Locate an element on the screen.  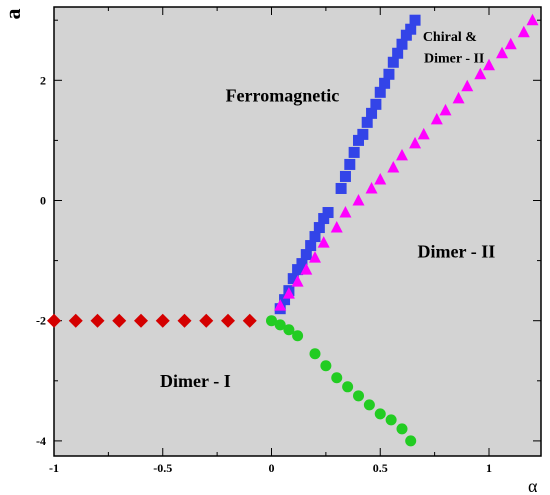
x-tick-label: -0.5 is located at coordinates (162, 468).